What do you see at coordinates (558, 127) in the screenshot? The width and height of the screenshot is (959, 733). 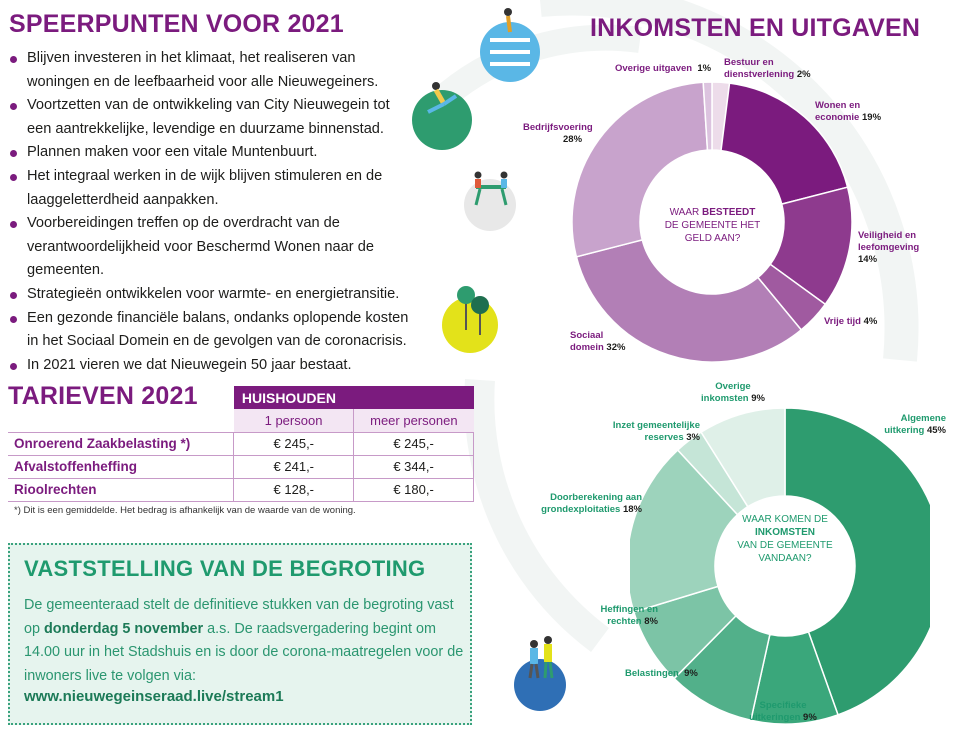 I see `slice-name: Bedrijfsvoering` at bounding box center [558, 127].